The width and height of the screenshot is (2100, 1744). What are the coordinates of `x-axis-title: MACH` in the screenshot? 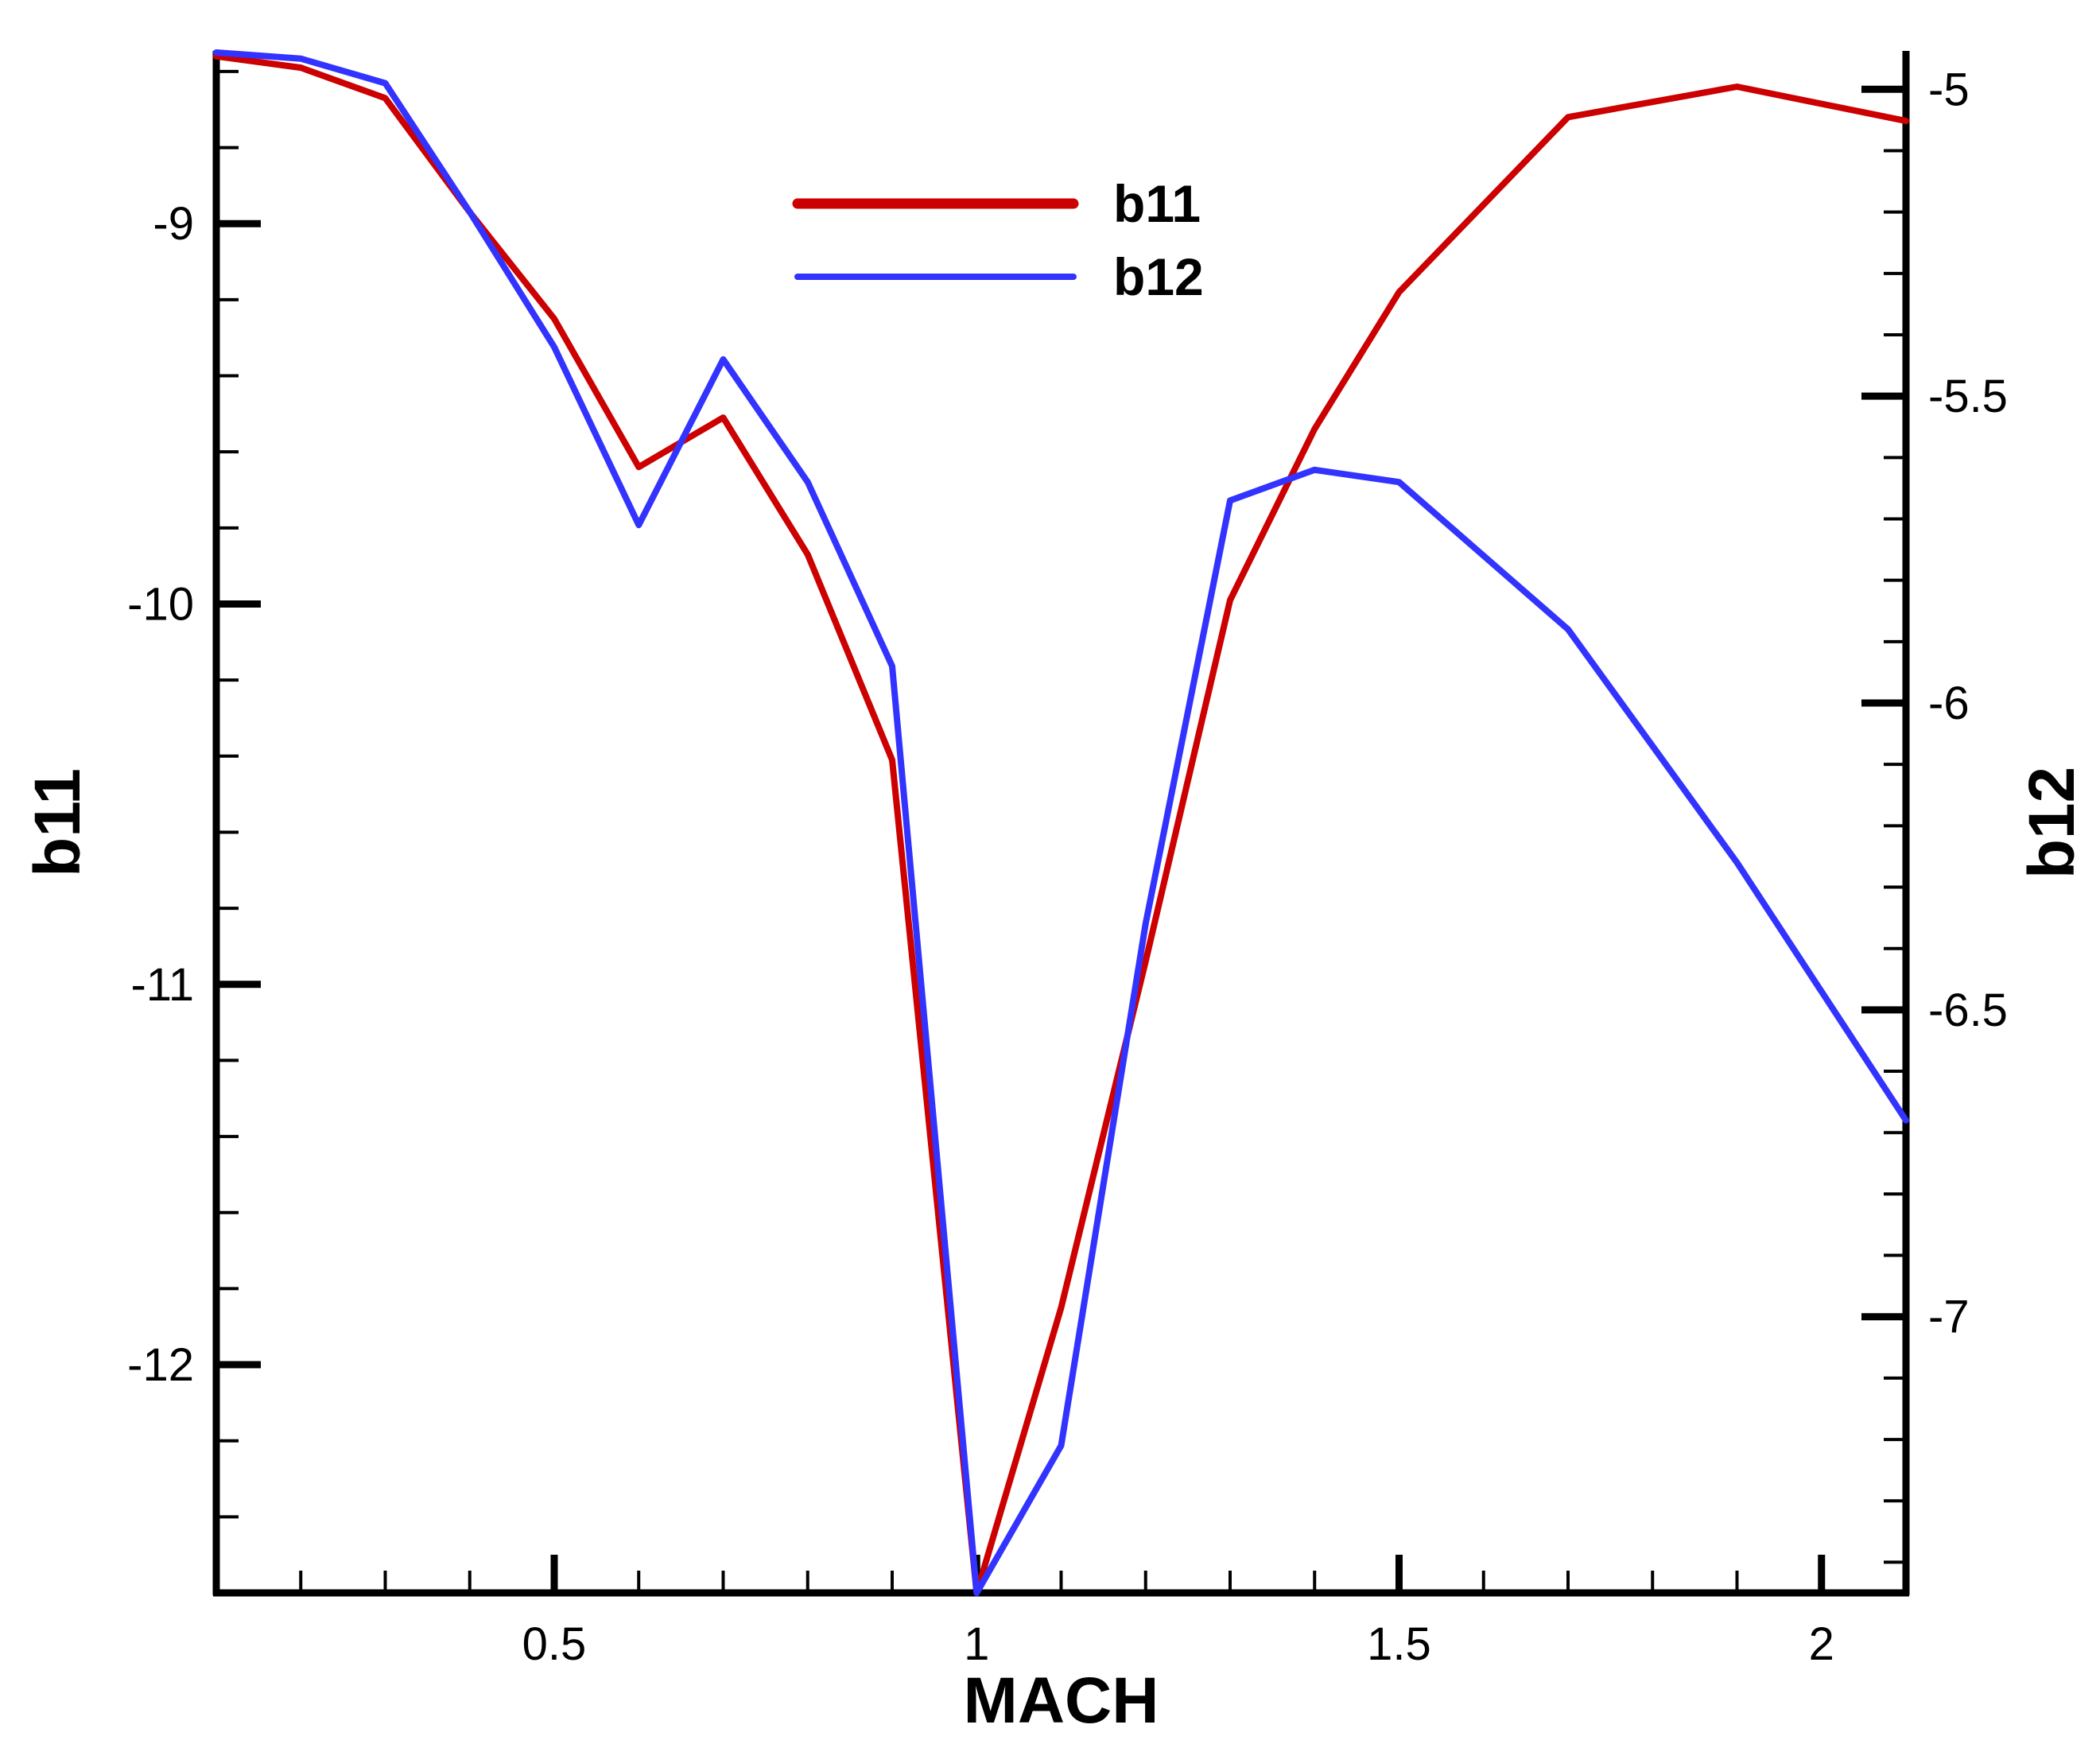 It's located at (1061, 1700).